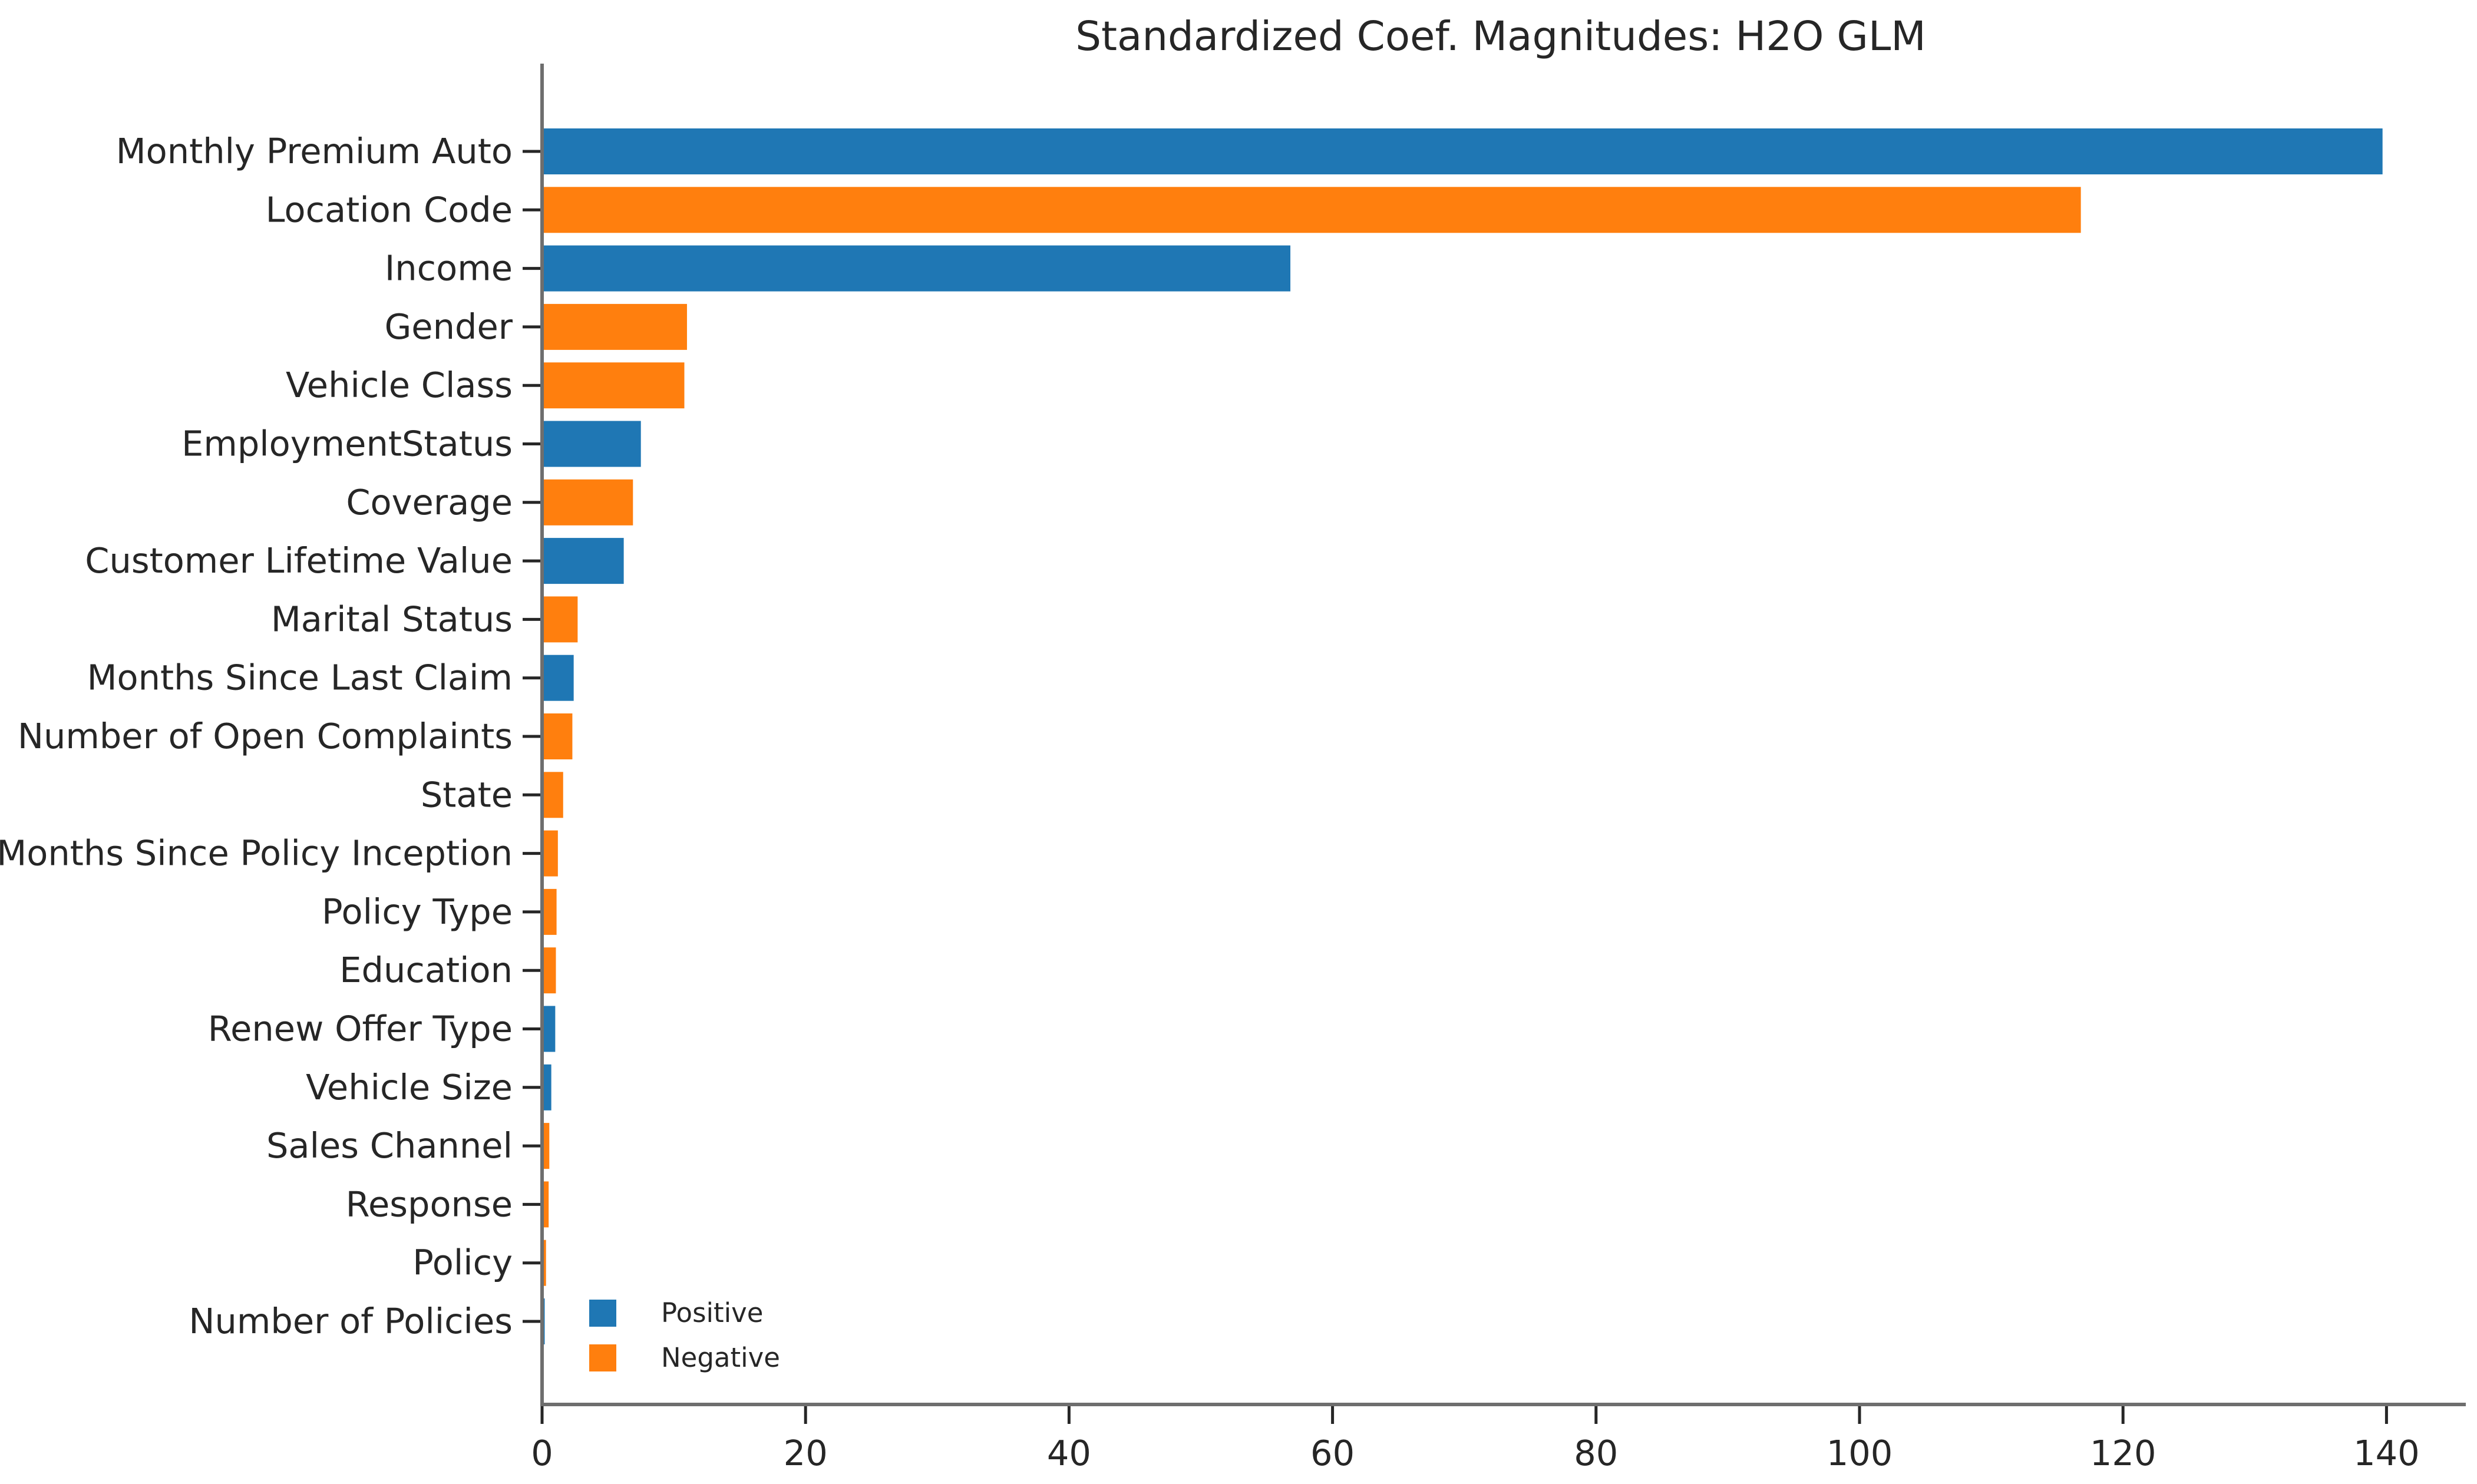 The height and width of the screenshot is (1484, 2477). What do you see at coordinates (1069, 1453) in the screenshot?
I see `x-tick-label: 40` at bounding box center [1069, 1453].